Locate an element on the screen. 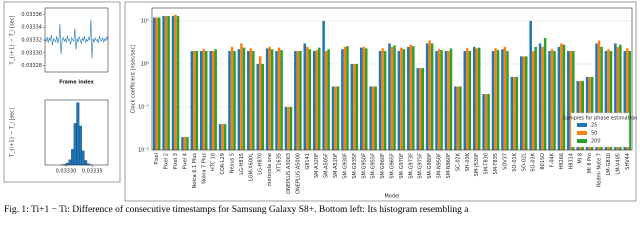 Image resolution: width=640 pixels, height=240 pixels. x-tick-label: G8141 is located at coordinates (308, 161).